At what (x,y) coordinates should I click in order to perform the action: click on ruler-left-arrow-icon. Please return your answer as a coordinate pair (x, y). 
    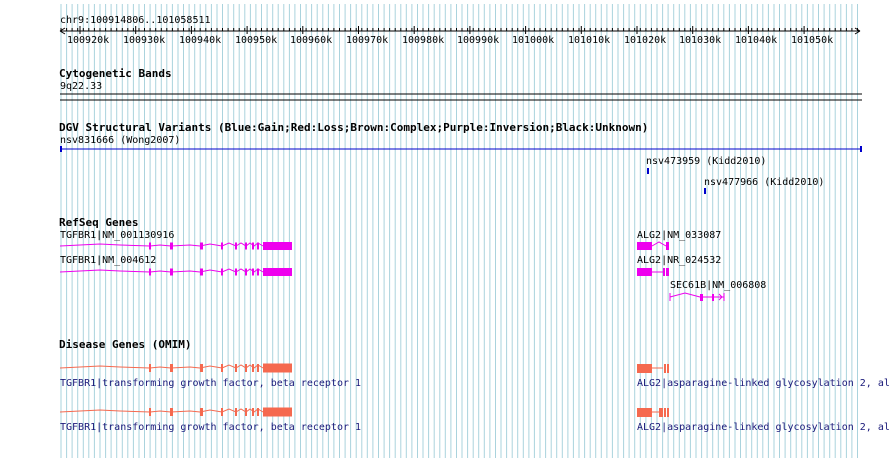
    Looking at the image, I should click on (62, 31).